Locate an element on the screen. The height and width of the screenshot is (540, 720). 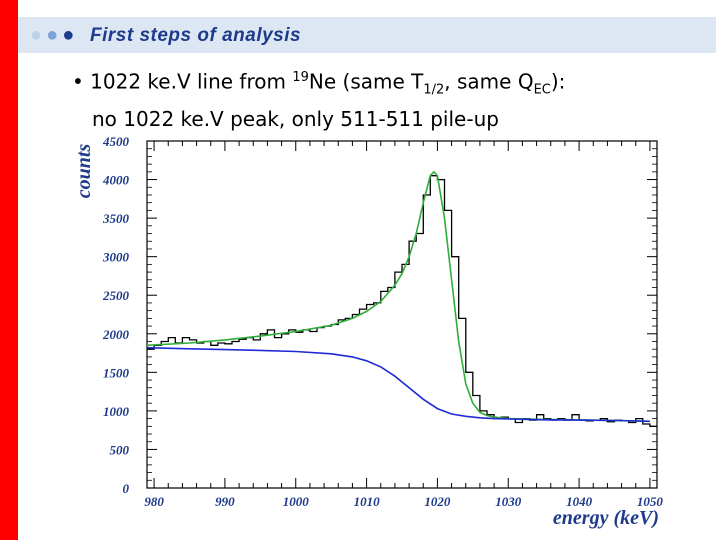
bullet-part: , same Q is located at coordinates (489, 81).